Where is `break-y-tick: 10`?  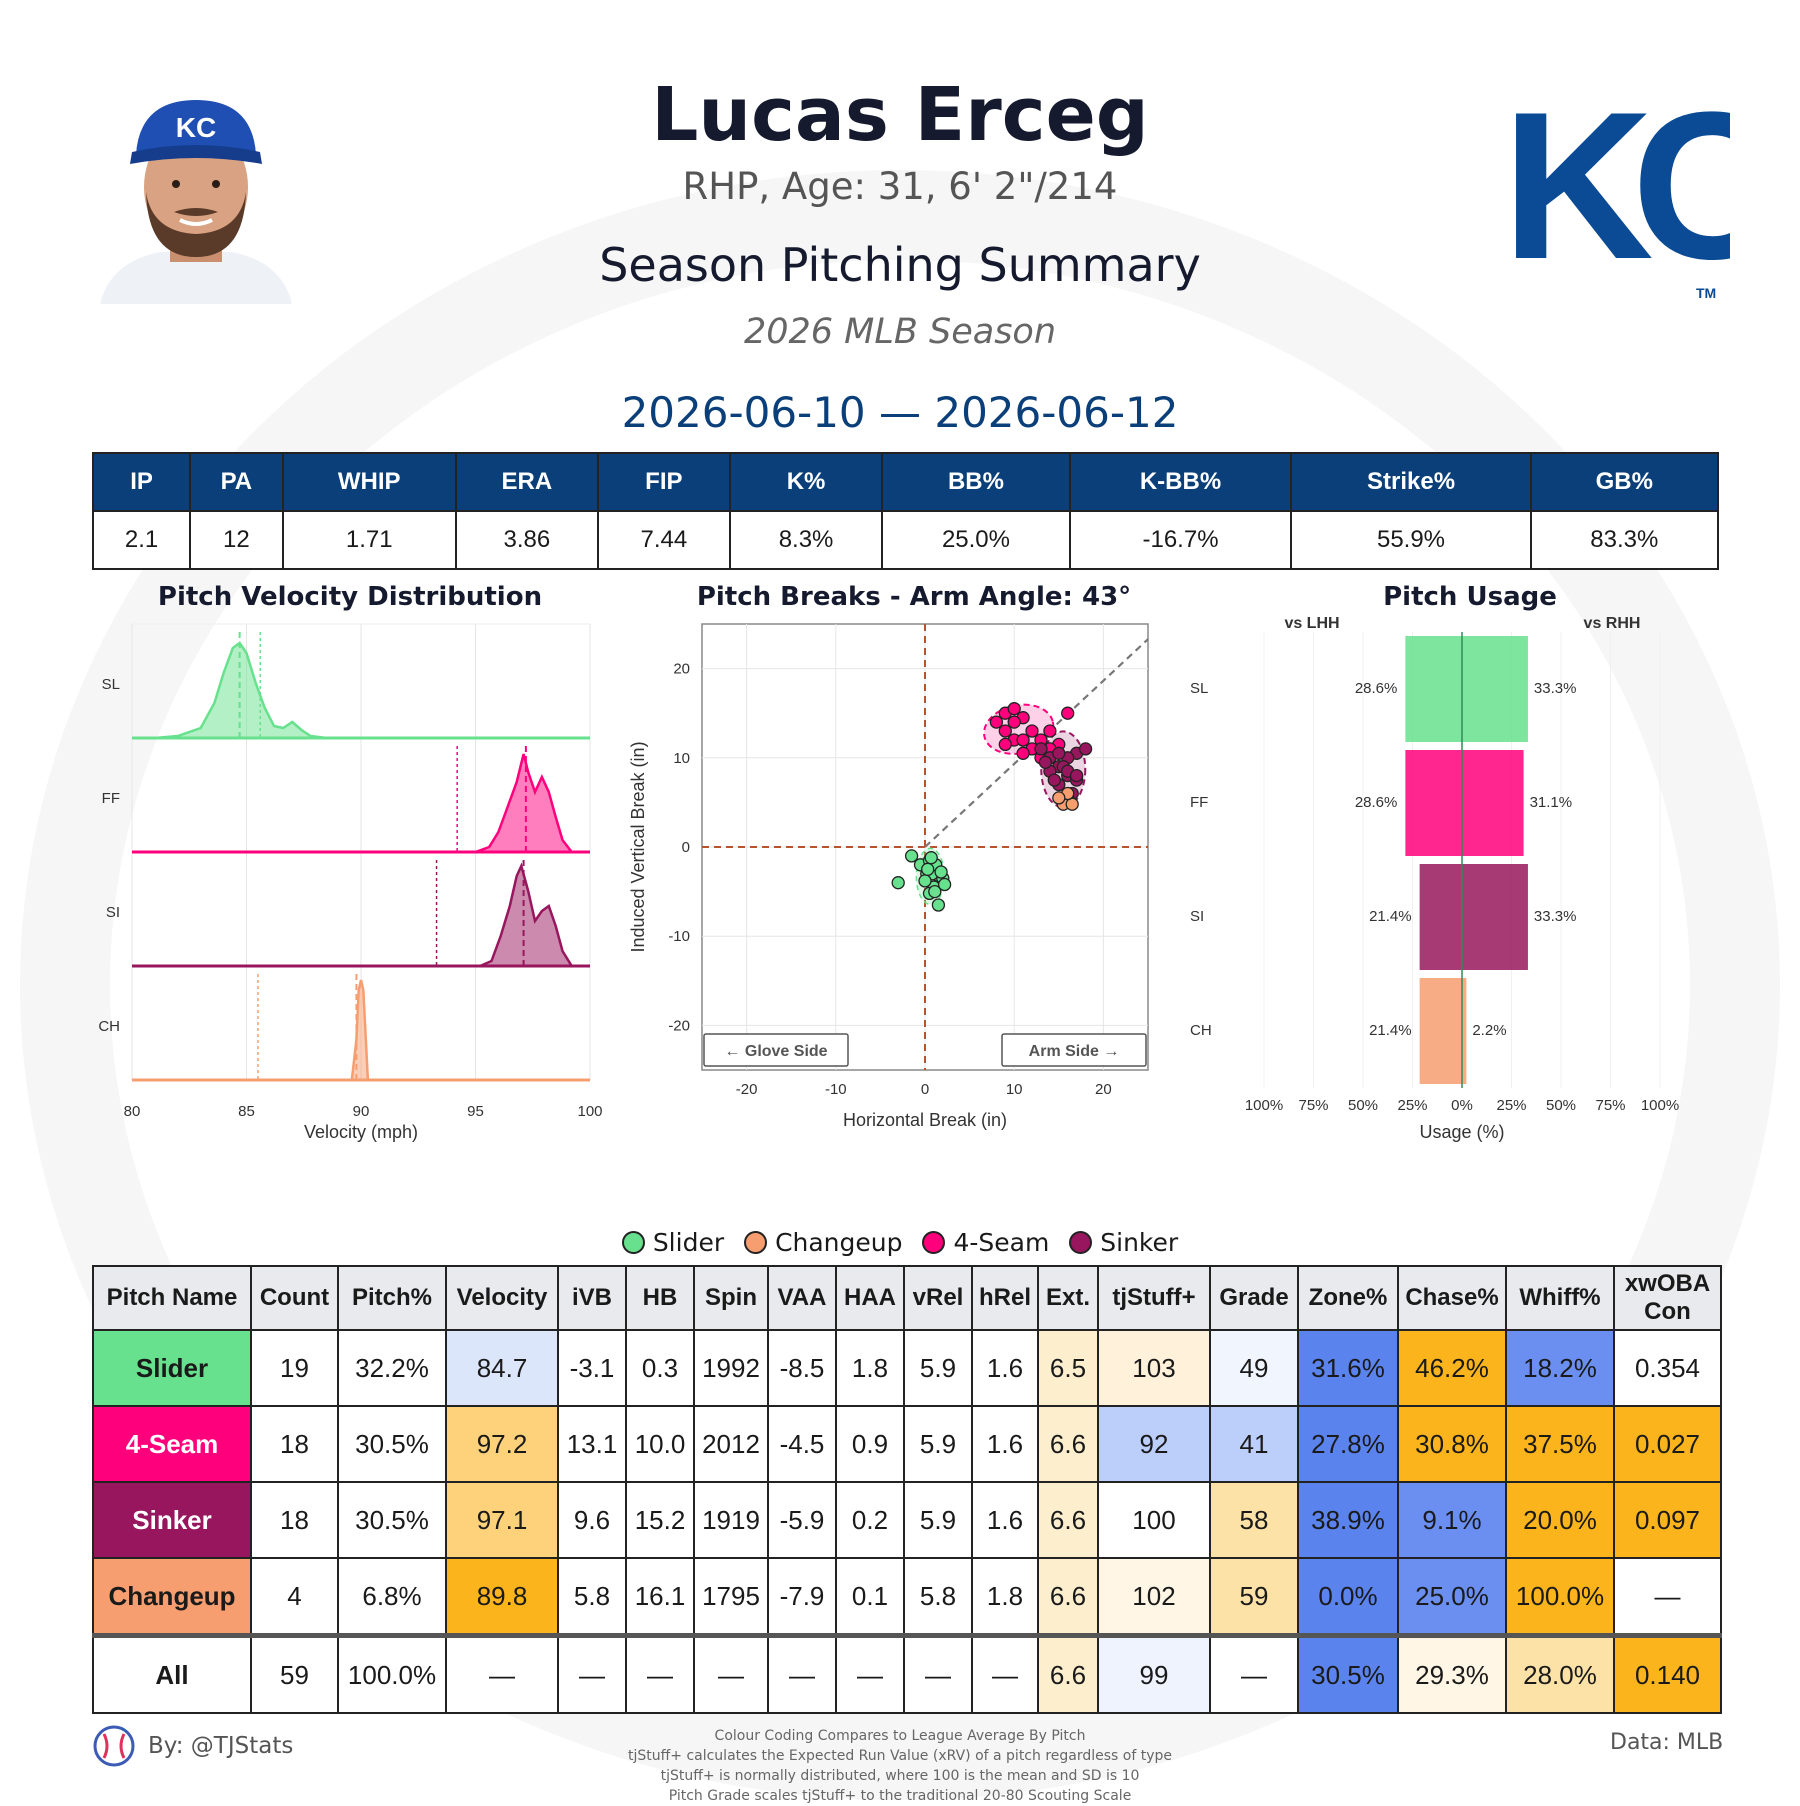 break-y-tick: 10 is located at coordinates (681, 758).